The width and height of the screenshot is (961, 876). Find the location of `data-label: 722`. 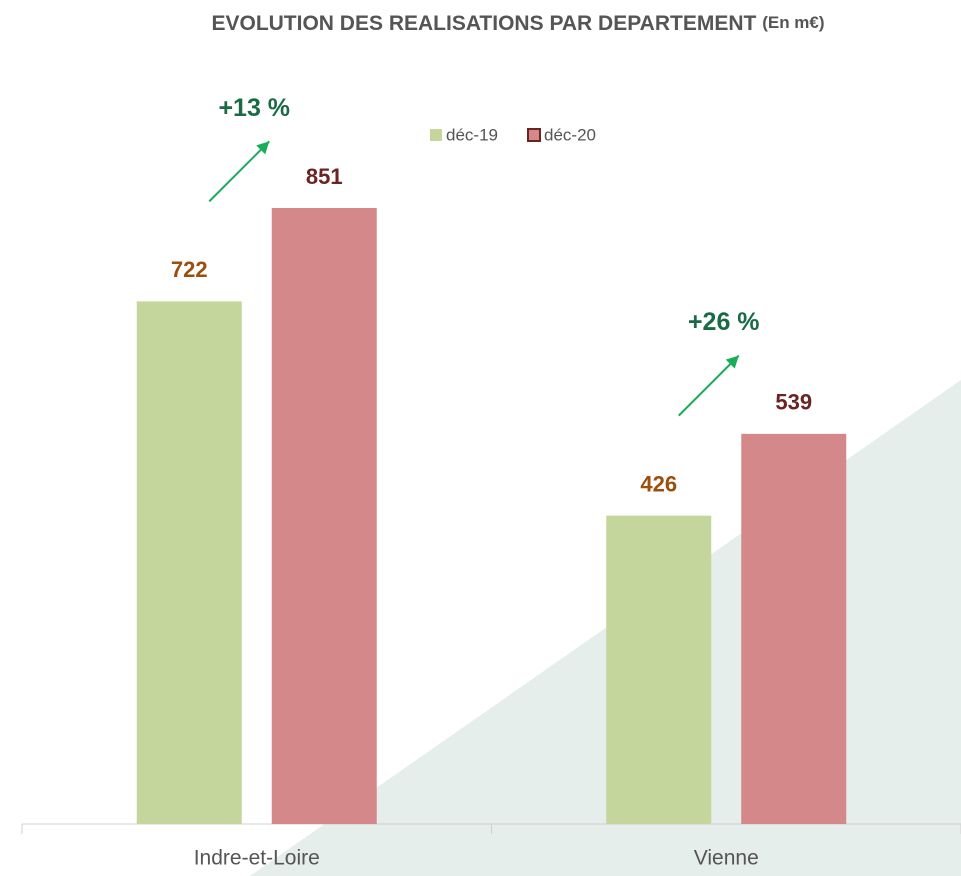

data-label: 722 is located at coordinates (189, 269).